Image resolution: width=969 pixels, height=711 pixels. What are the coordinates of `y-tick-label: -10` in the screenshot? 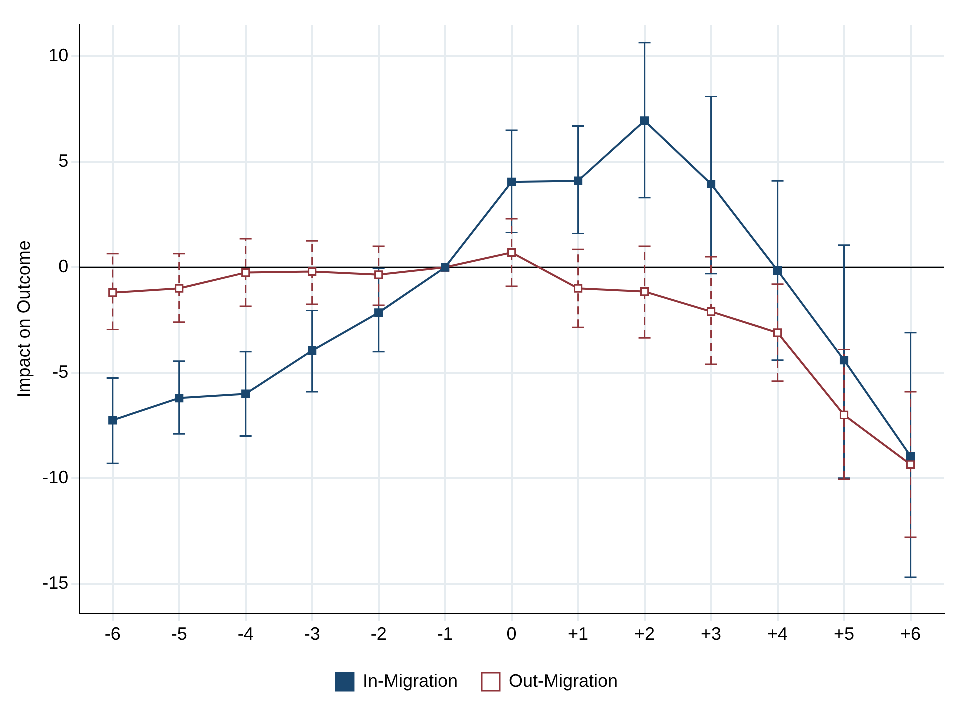 It's located at (55, 477).